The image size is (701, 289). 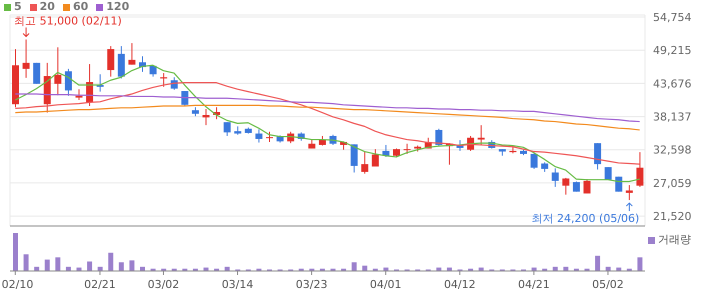 I want to click on annotation: 최저 24,200 (05/06), so click(x=586, y=219).